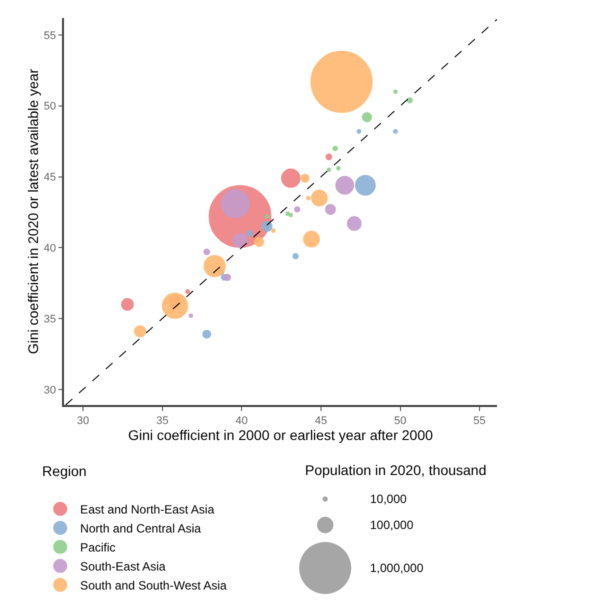  Describe the element at coordinates (50, 319) in the screenshot. I see `y-tick-label: 35` at that location.